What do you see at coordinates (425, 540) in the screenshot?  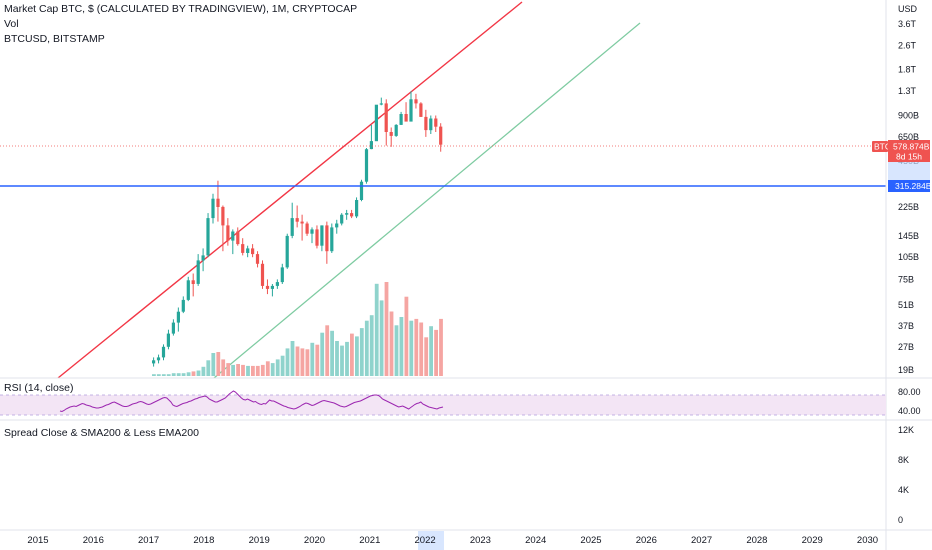 I see `year-tick: 2022` at bounding box center [425, 540].